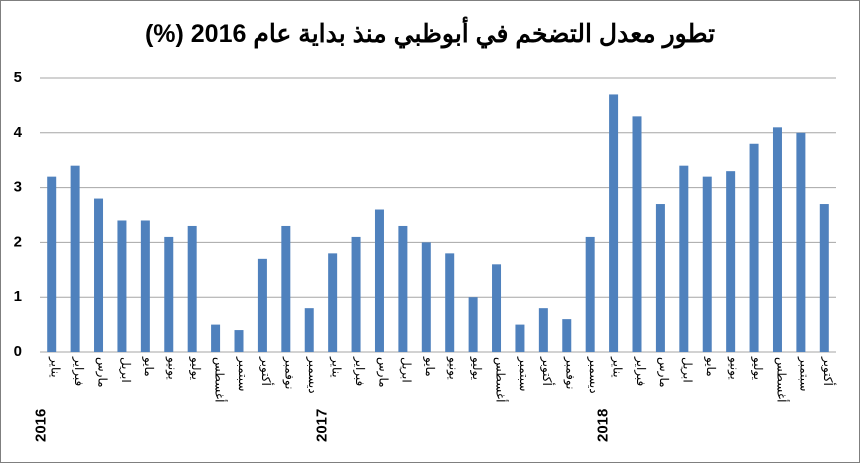 Image resolution: width=860 pixels, height=463 pixels. I want to click on y-tick-label: 5, so click(18, 77).